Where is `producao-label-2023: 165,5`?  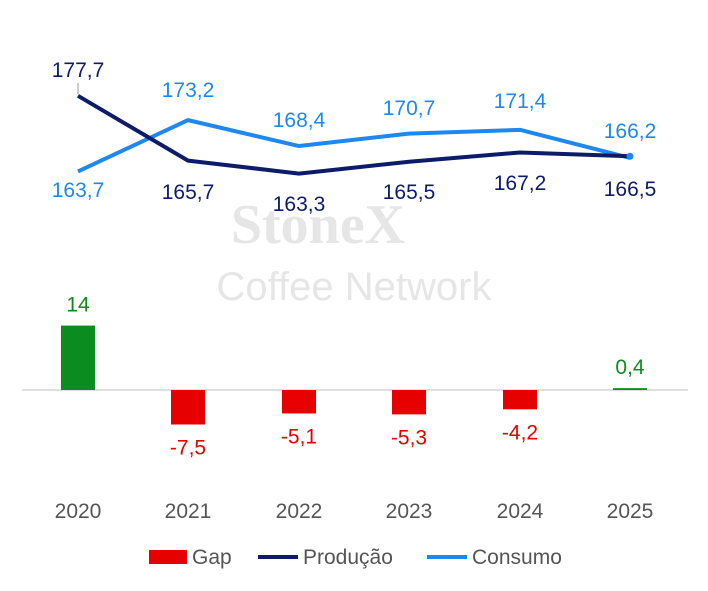 producao-label-2023: 165,5 is located at coordinates (409, 192).